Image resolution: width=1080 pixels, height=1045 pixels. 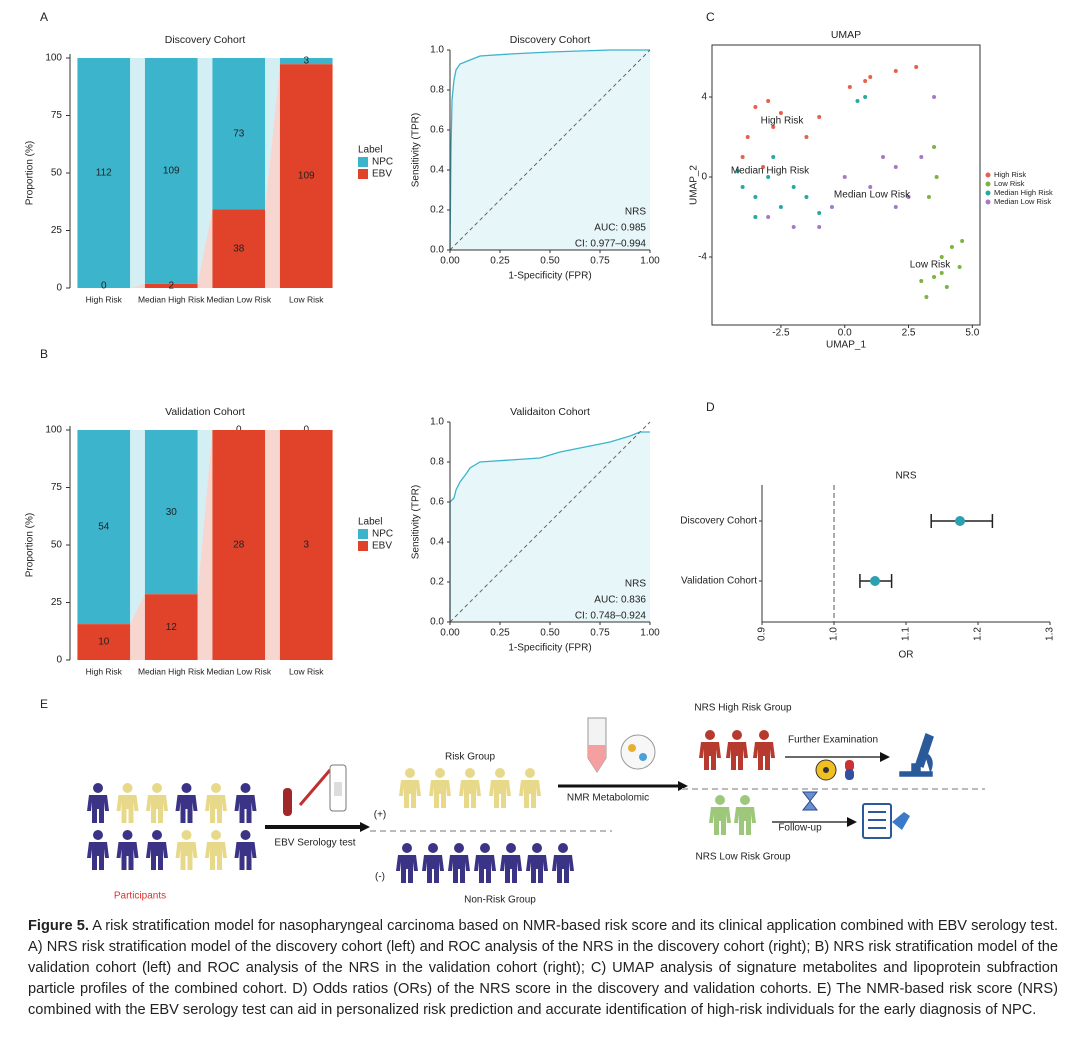 I want to click on serology-label: EBV Serology test, so click(x=314, y=843).